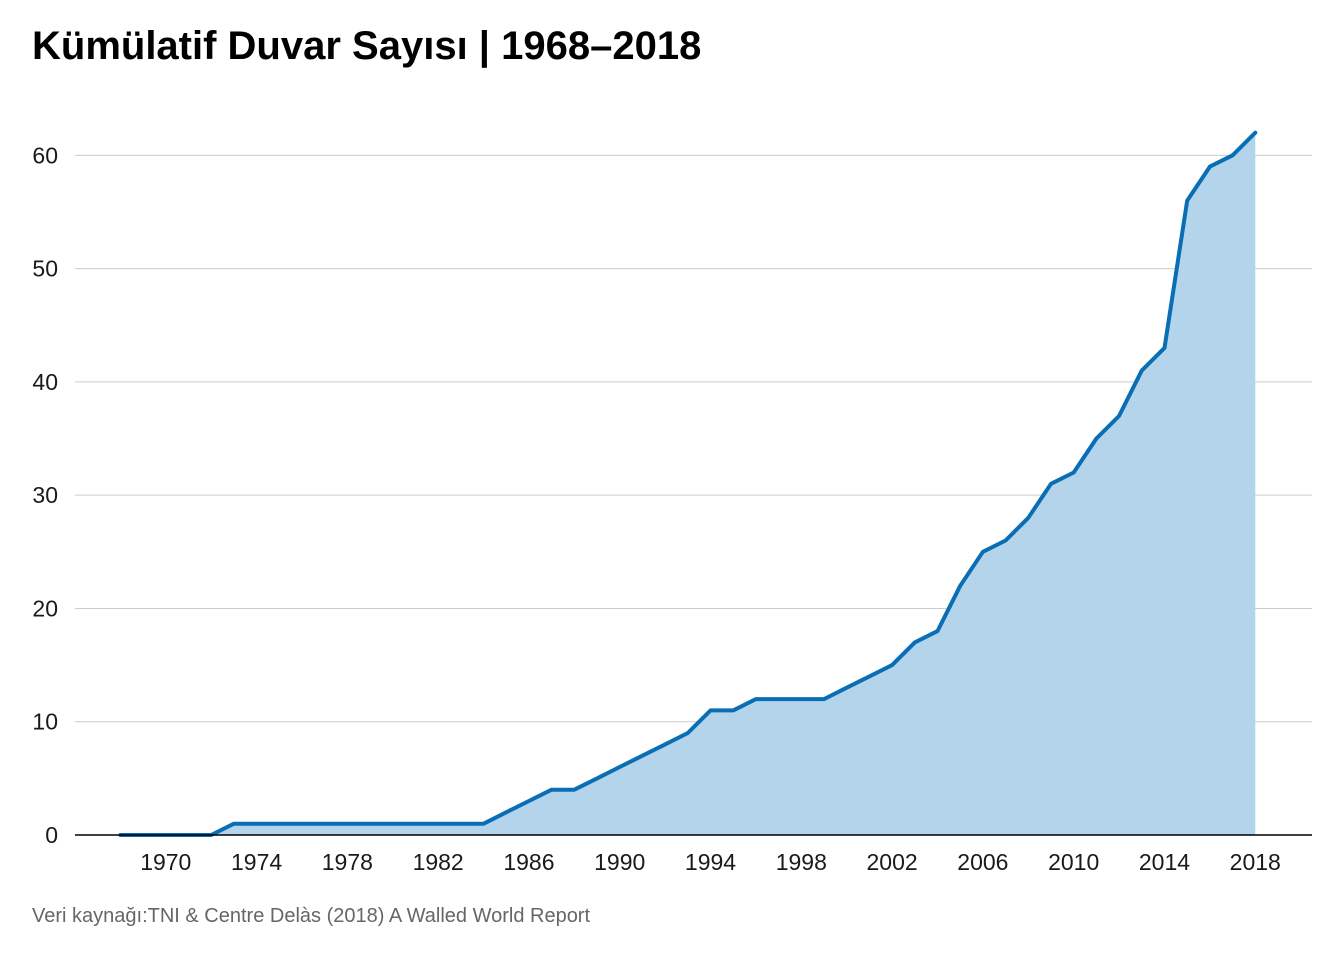 Image resolution: width=1344 pixels, height=960 pixels. I want to click on x-tick-label: 1986, so click(528, 862).